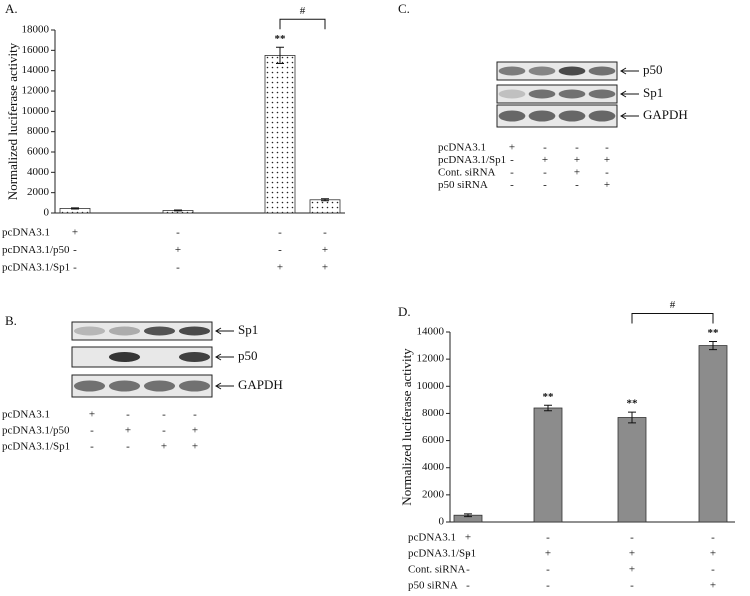  Describe the element at coordinates (431, 359) in the screenshot. I see `y-tick-label: 12000` at that location.